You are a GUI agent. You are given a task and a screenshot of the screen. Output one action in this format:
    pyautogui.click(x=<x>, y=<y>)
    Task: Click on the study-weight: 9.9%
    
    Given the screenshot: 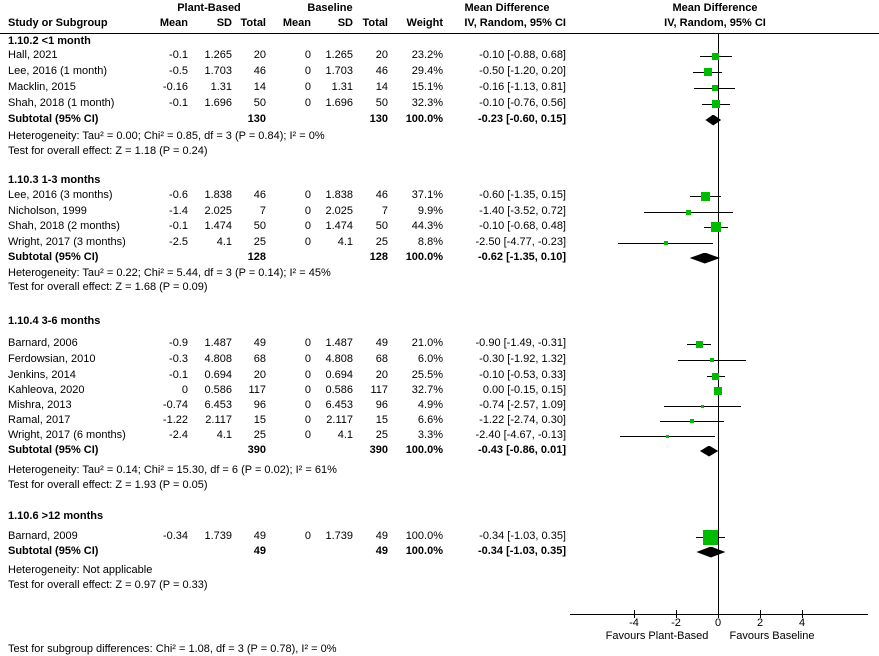 What is the action you would take?
    pyautogui.click(x=430, y=211)
    